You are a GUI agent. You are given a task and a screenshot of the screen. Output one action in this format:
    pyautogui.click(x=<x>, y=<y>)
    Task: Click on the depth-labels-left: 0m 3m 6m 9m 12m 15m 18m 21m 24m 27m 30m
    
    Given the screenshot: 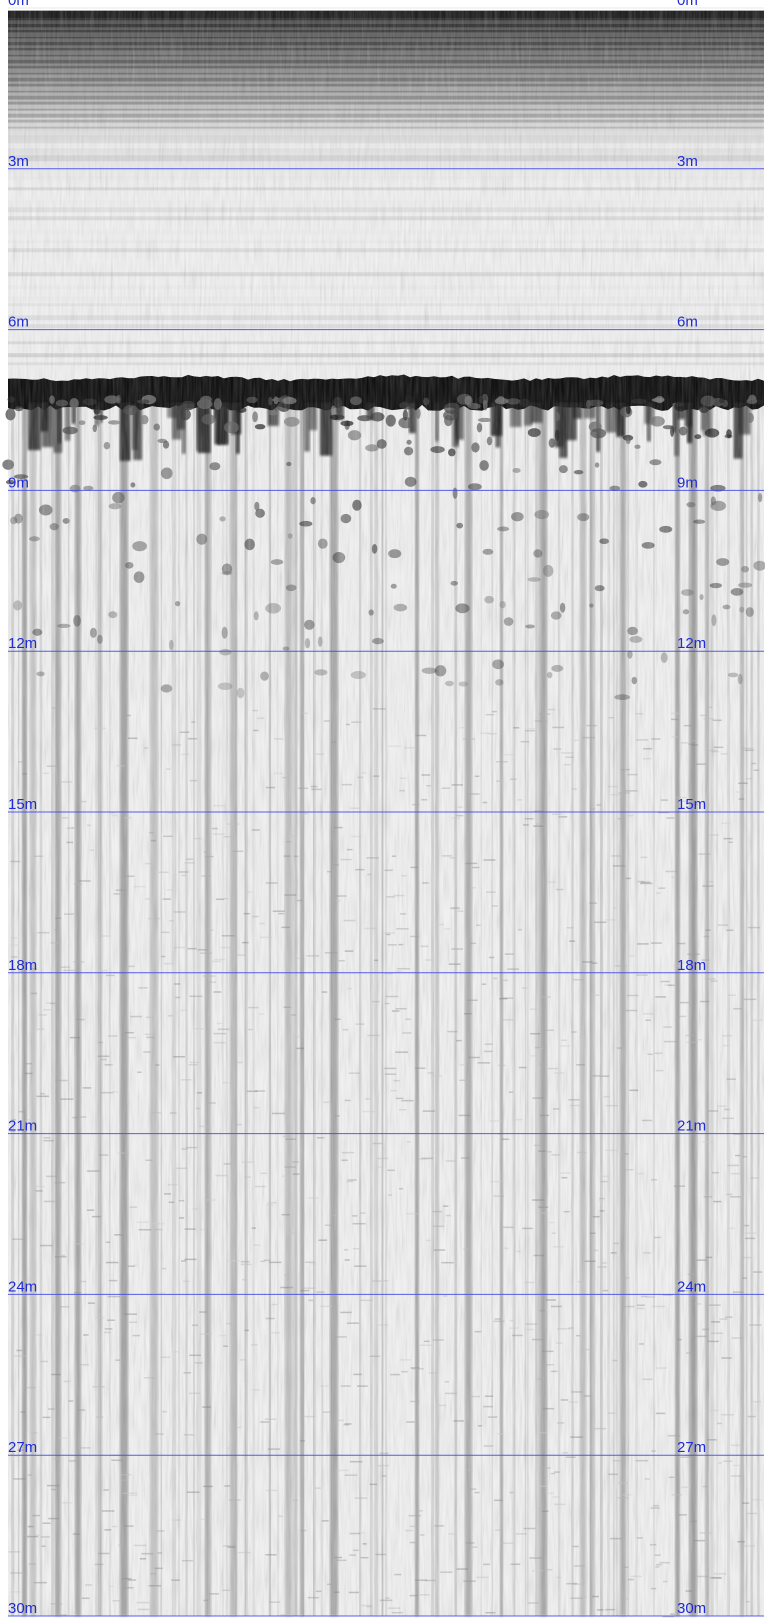 What is the action you would take?
    pyautogui.click(x=22, y=808)
    